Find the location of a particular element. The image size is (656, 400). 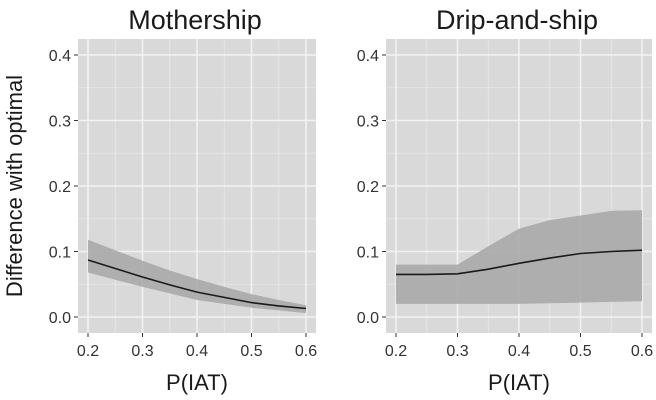

panel-1-y-tick-label: 0.0 is located at coordinates (60, 318).